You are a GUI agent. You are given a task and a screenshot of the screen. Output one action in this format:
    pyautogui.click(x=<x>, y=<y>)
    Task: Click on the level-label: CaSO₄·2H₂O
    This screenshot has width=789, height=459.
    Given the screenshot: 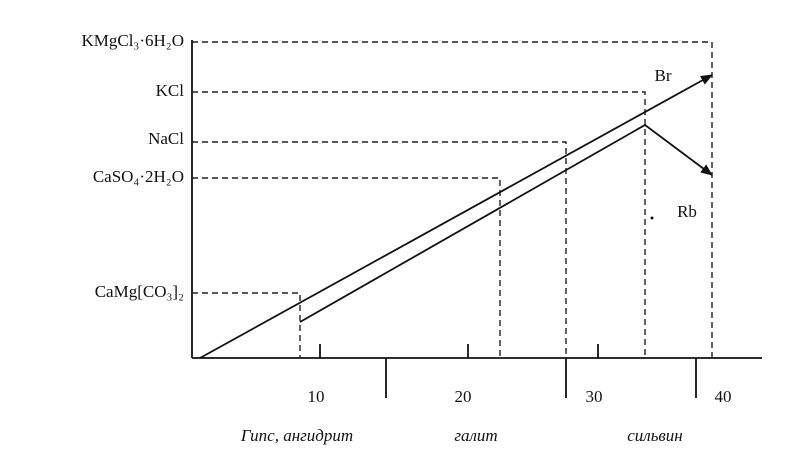 What is the action you would take?
    pyautogui.click(x=138, y=176)
    